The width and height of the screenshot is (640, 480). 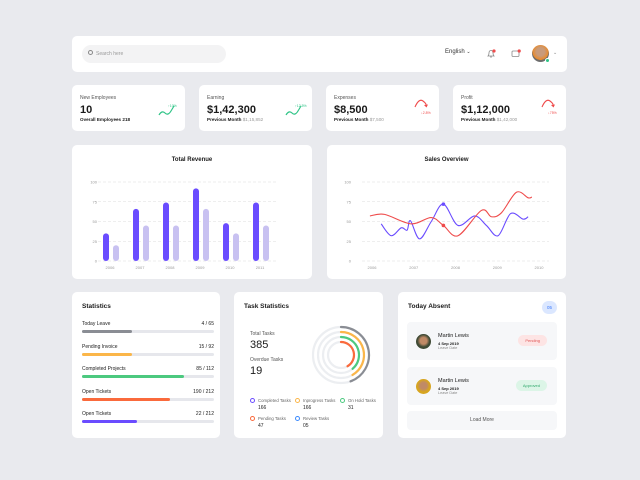 I want to click on stat-sub: Previous Month $7,500, so click(x=359, y=119).